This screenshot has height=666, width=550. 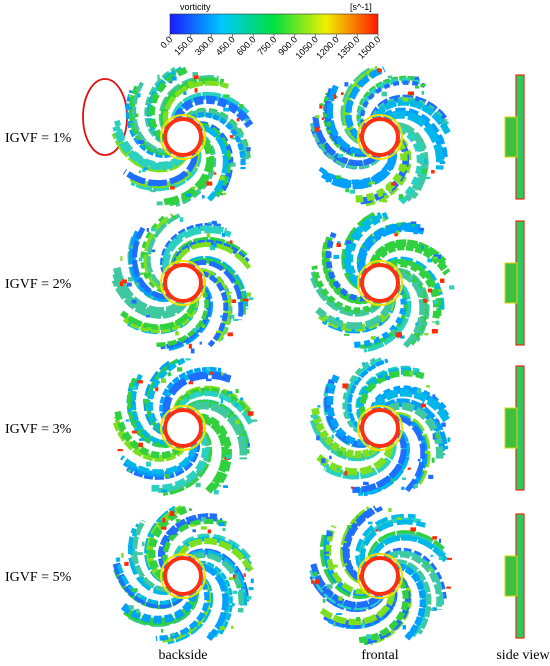 I want to click on colorbar-tick-label: 300.0, so click(x=204, y=45).